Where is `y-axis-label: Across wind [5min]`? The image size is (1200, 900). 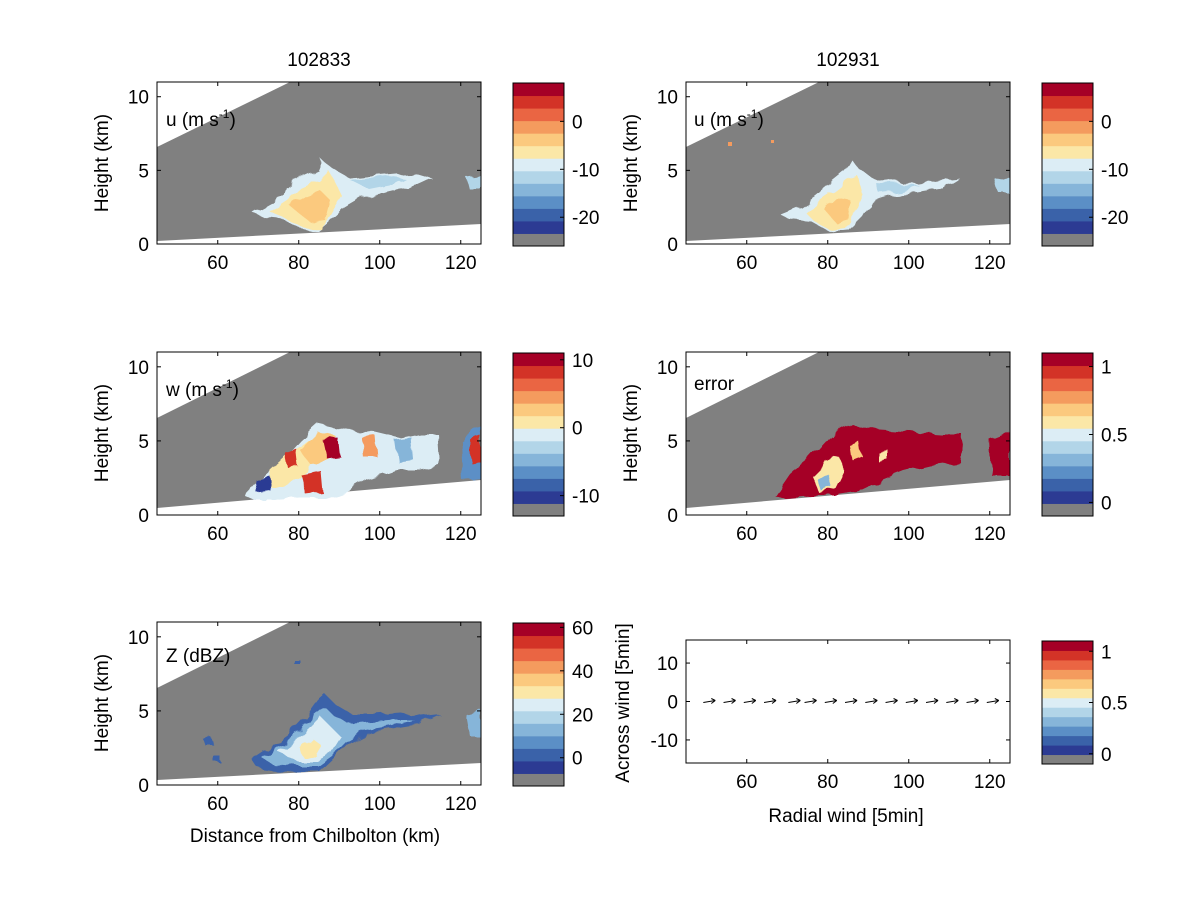 y-axis-label: Across wind [5min] is located at coordinates (623, 702).